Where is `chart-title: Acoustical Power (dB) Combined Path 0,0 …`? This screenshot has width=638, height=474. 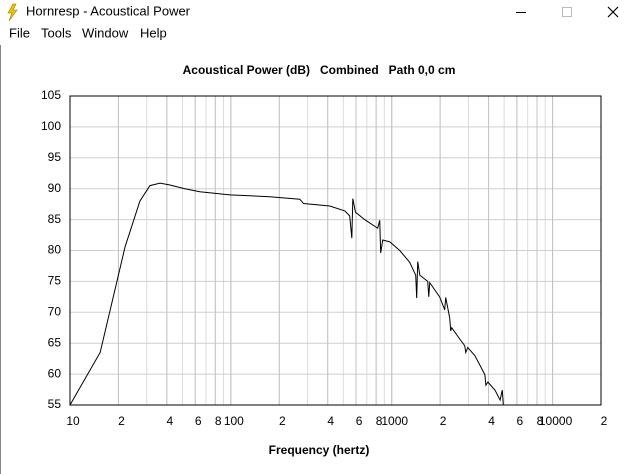 chart-title: Acoustical Power (dB) Combined Path 0,0 … is located at coordinates (319, 70).